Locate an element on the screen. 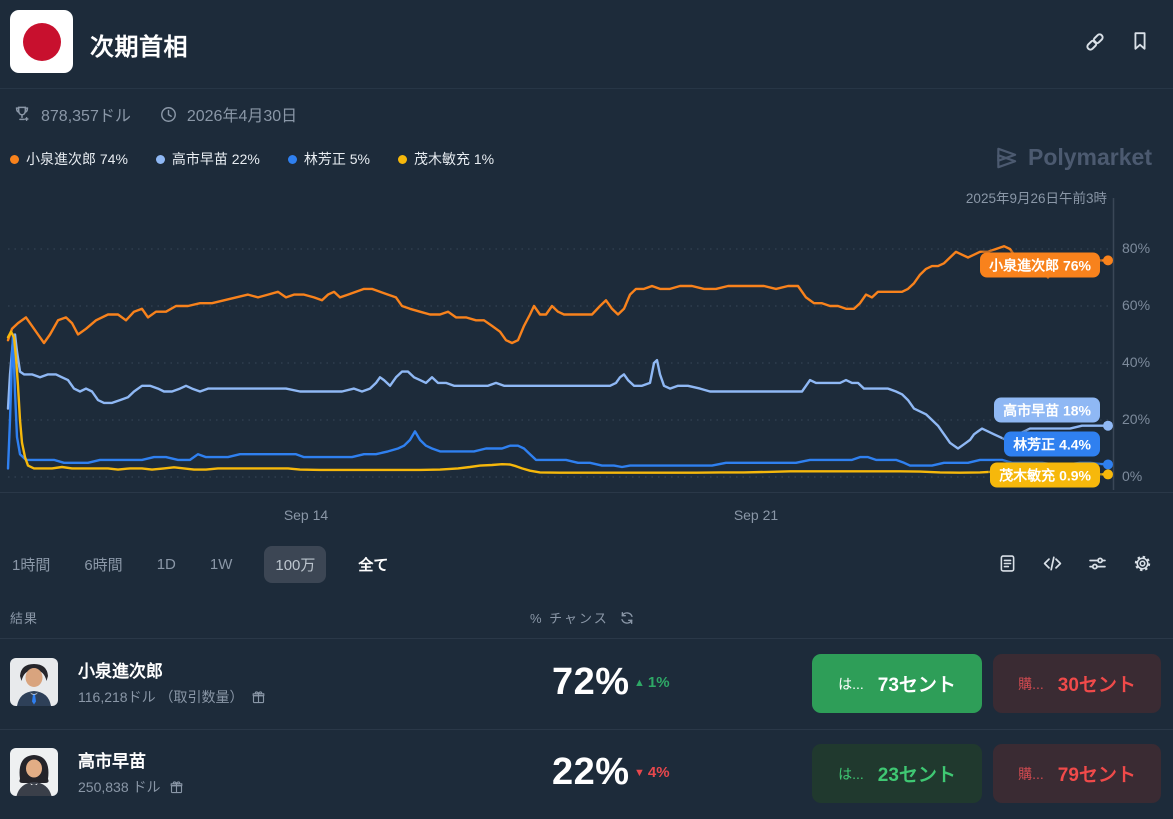 Image resolution: width=1173 pixels, height=819 pixels. y-axis-tick: 20% is located at coordinates (1136, 419).